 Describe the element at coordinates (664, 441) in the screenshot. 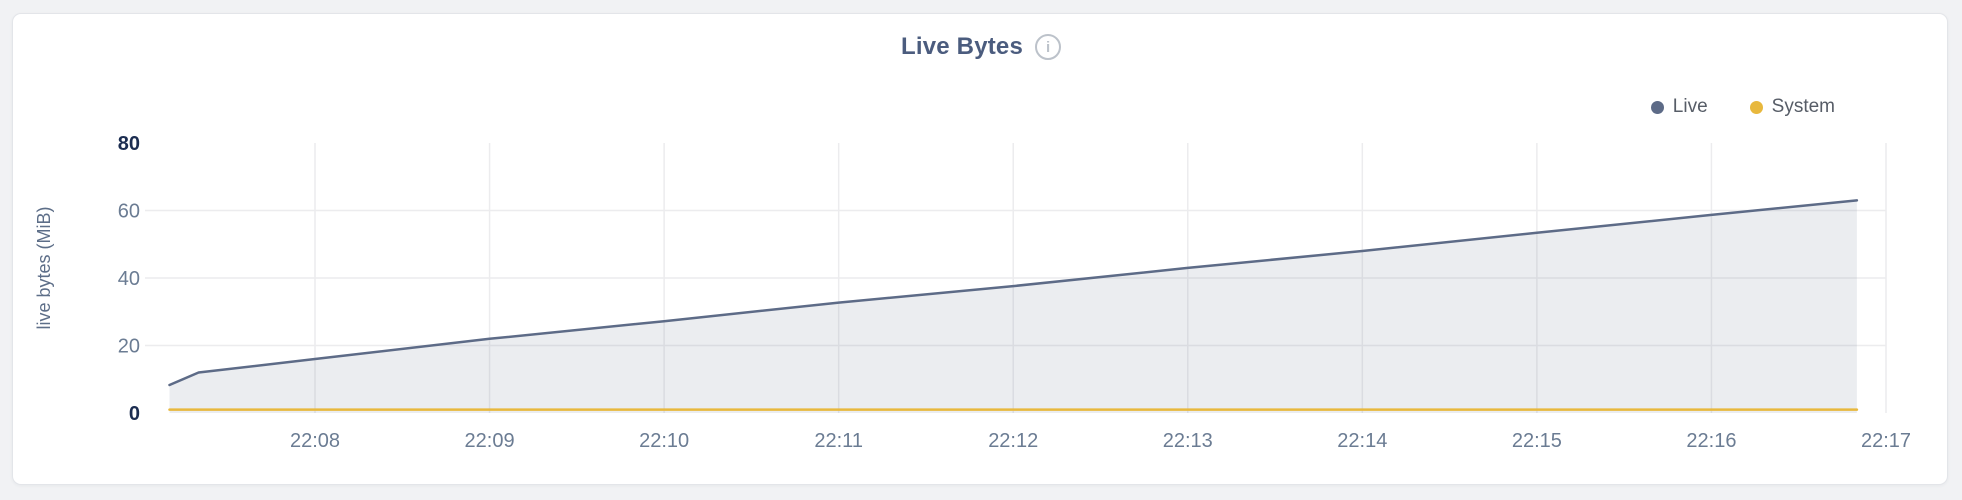

I see `x-tick-label: 22:10` at that location.